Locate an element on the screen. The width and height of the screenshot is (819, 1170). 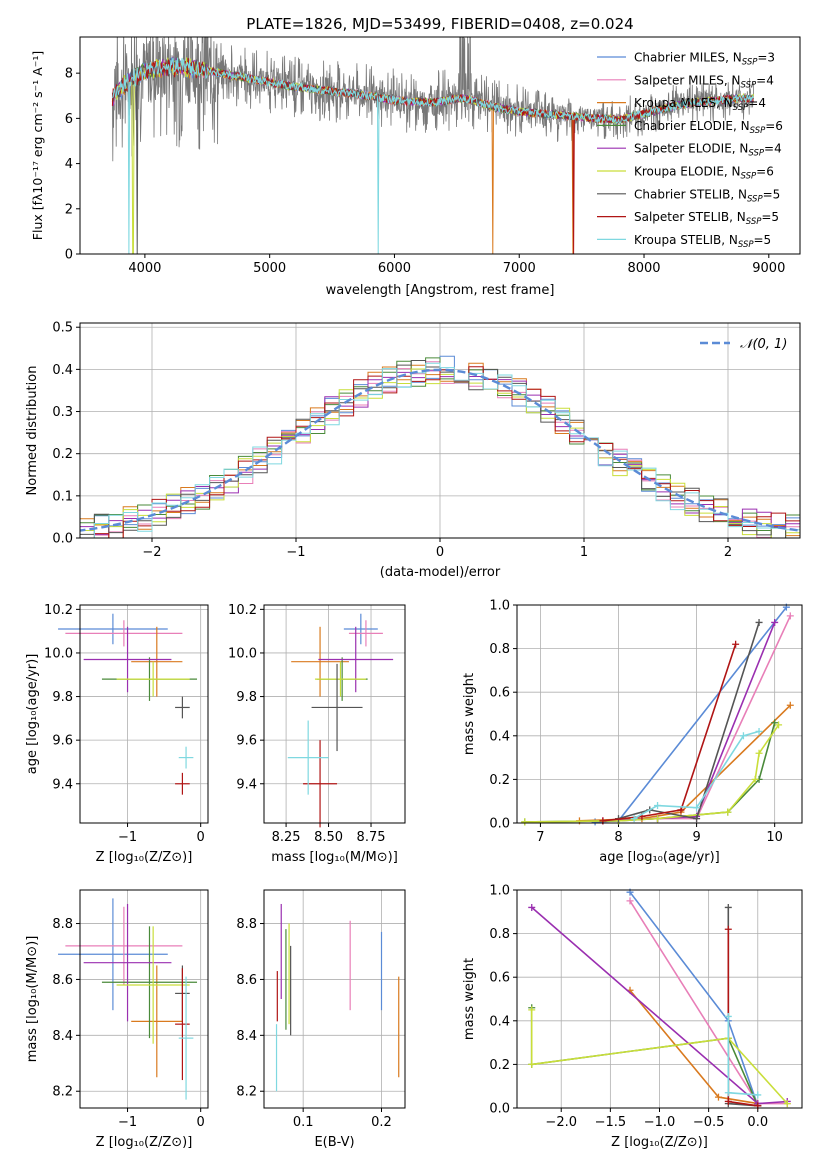
age_vs_mass-ytick-label: 10.2 is located at coordinates (242, 610).